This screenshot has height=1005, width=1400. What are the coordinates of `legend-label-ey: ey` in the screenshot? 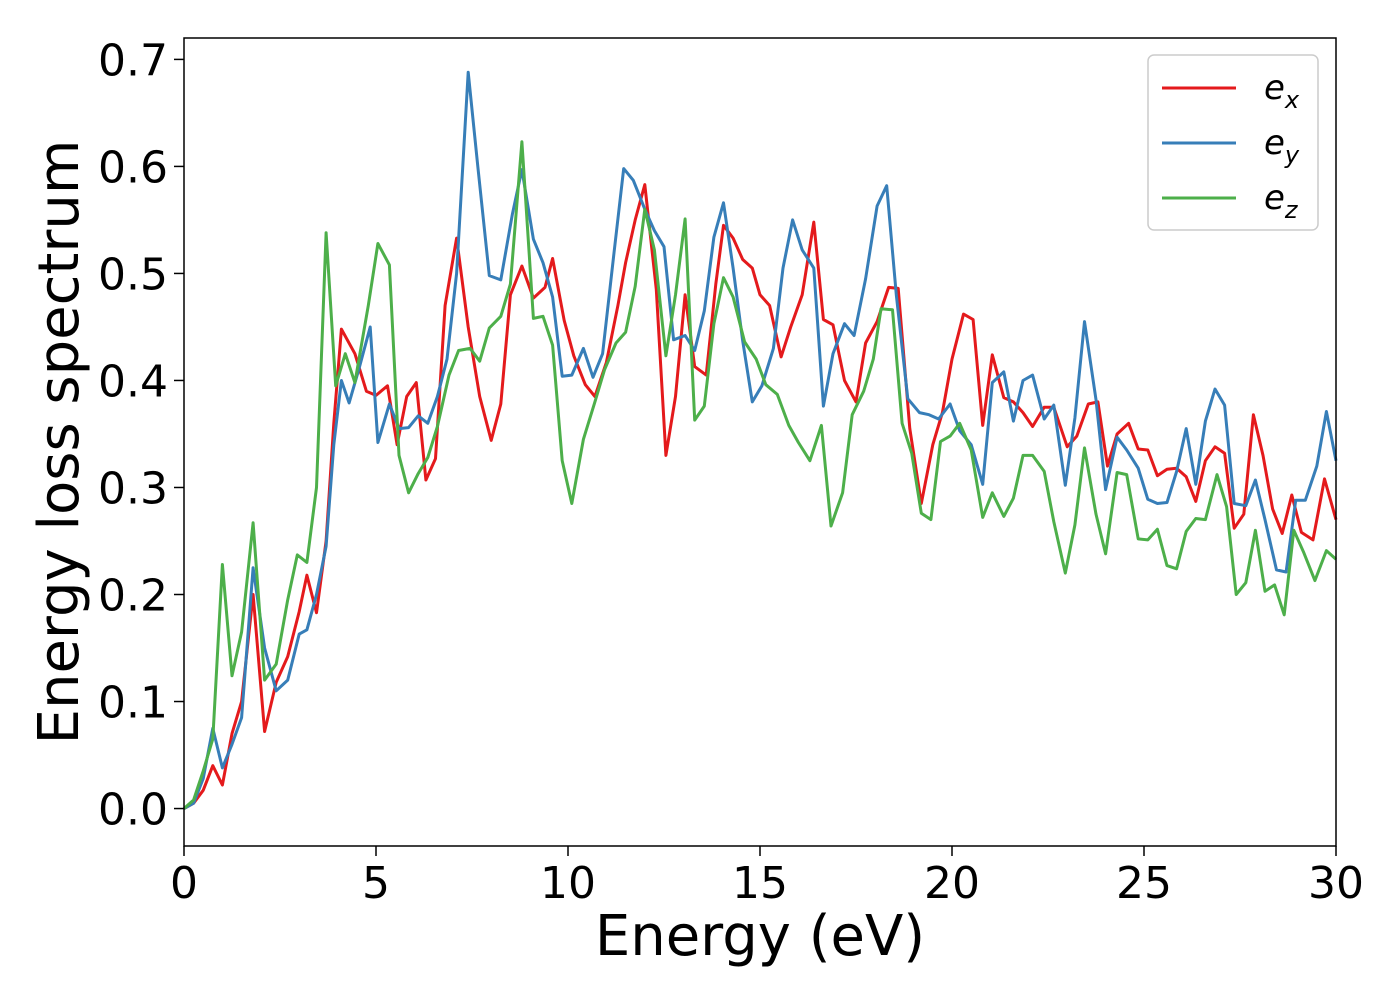 It's located at (1282, 146).